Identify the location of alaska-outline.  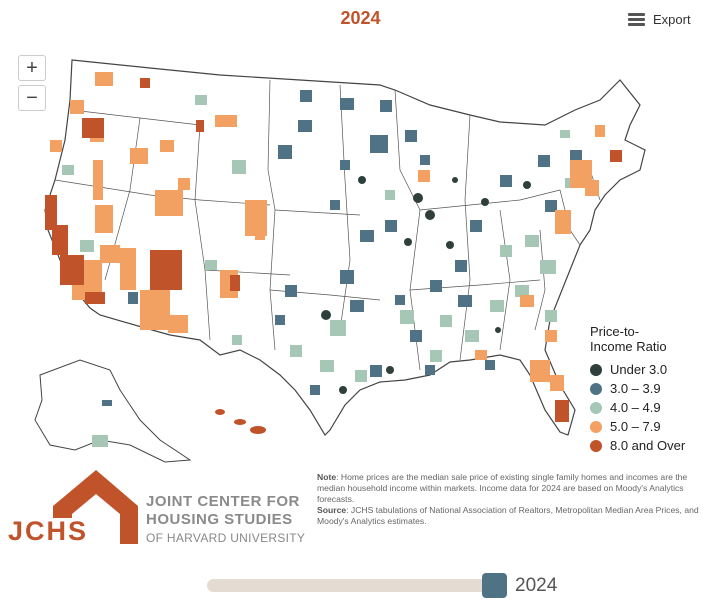
(113, 411).